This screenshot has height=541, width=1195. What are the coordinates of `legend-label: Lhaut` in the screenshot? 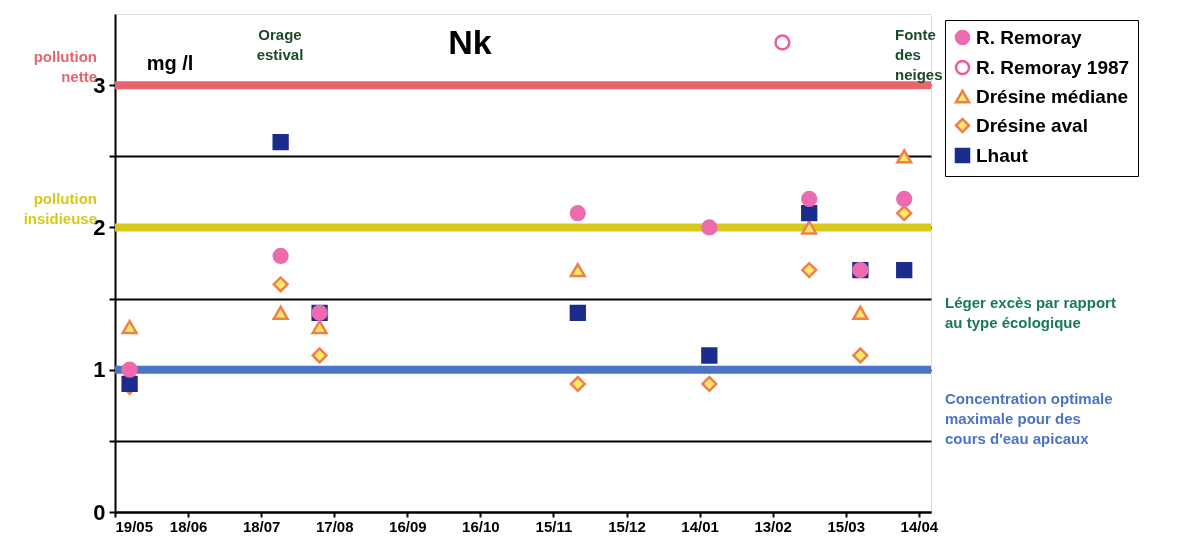 It's located at (1002, 155).